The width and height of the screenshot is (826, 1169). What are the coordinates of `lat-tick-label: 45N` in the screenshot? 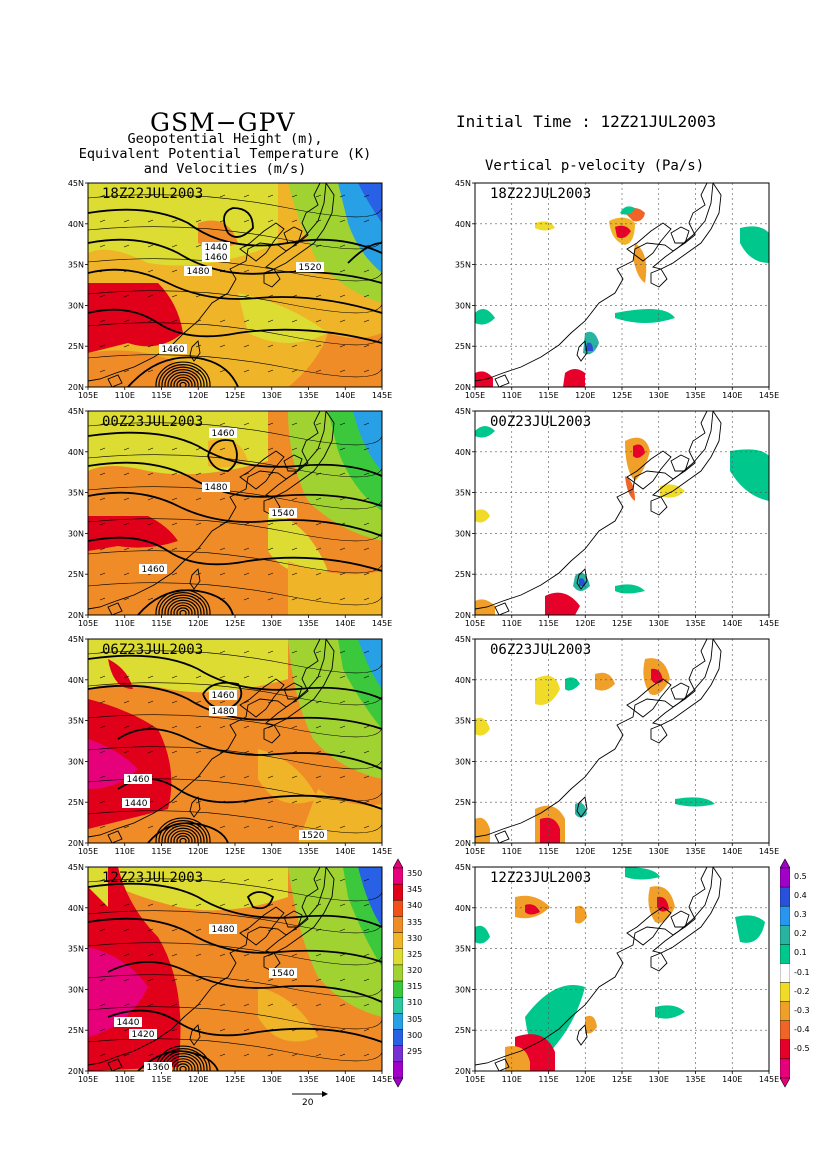 It's located at (463, 639).